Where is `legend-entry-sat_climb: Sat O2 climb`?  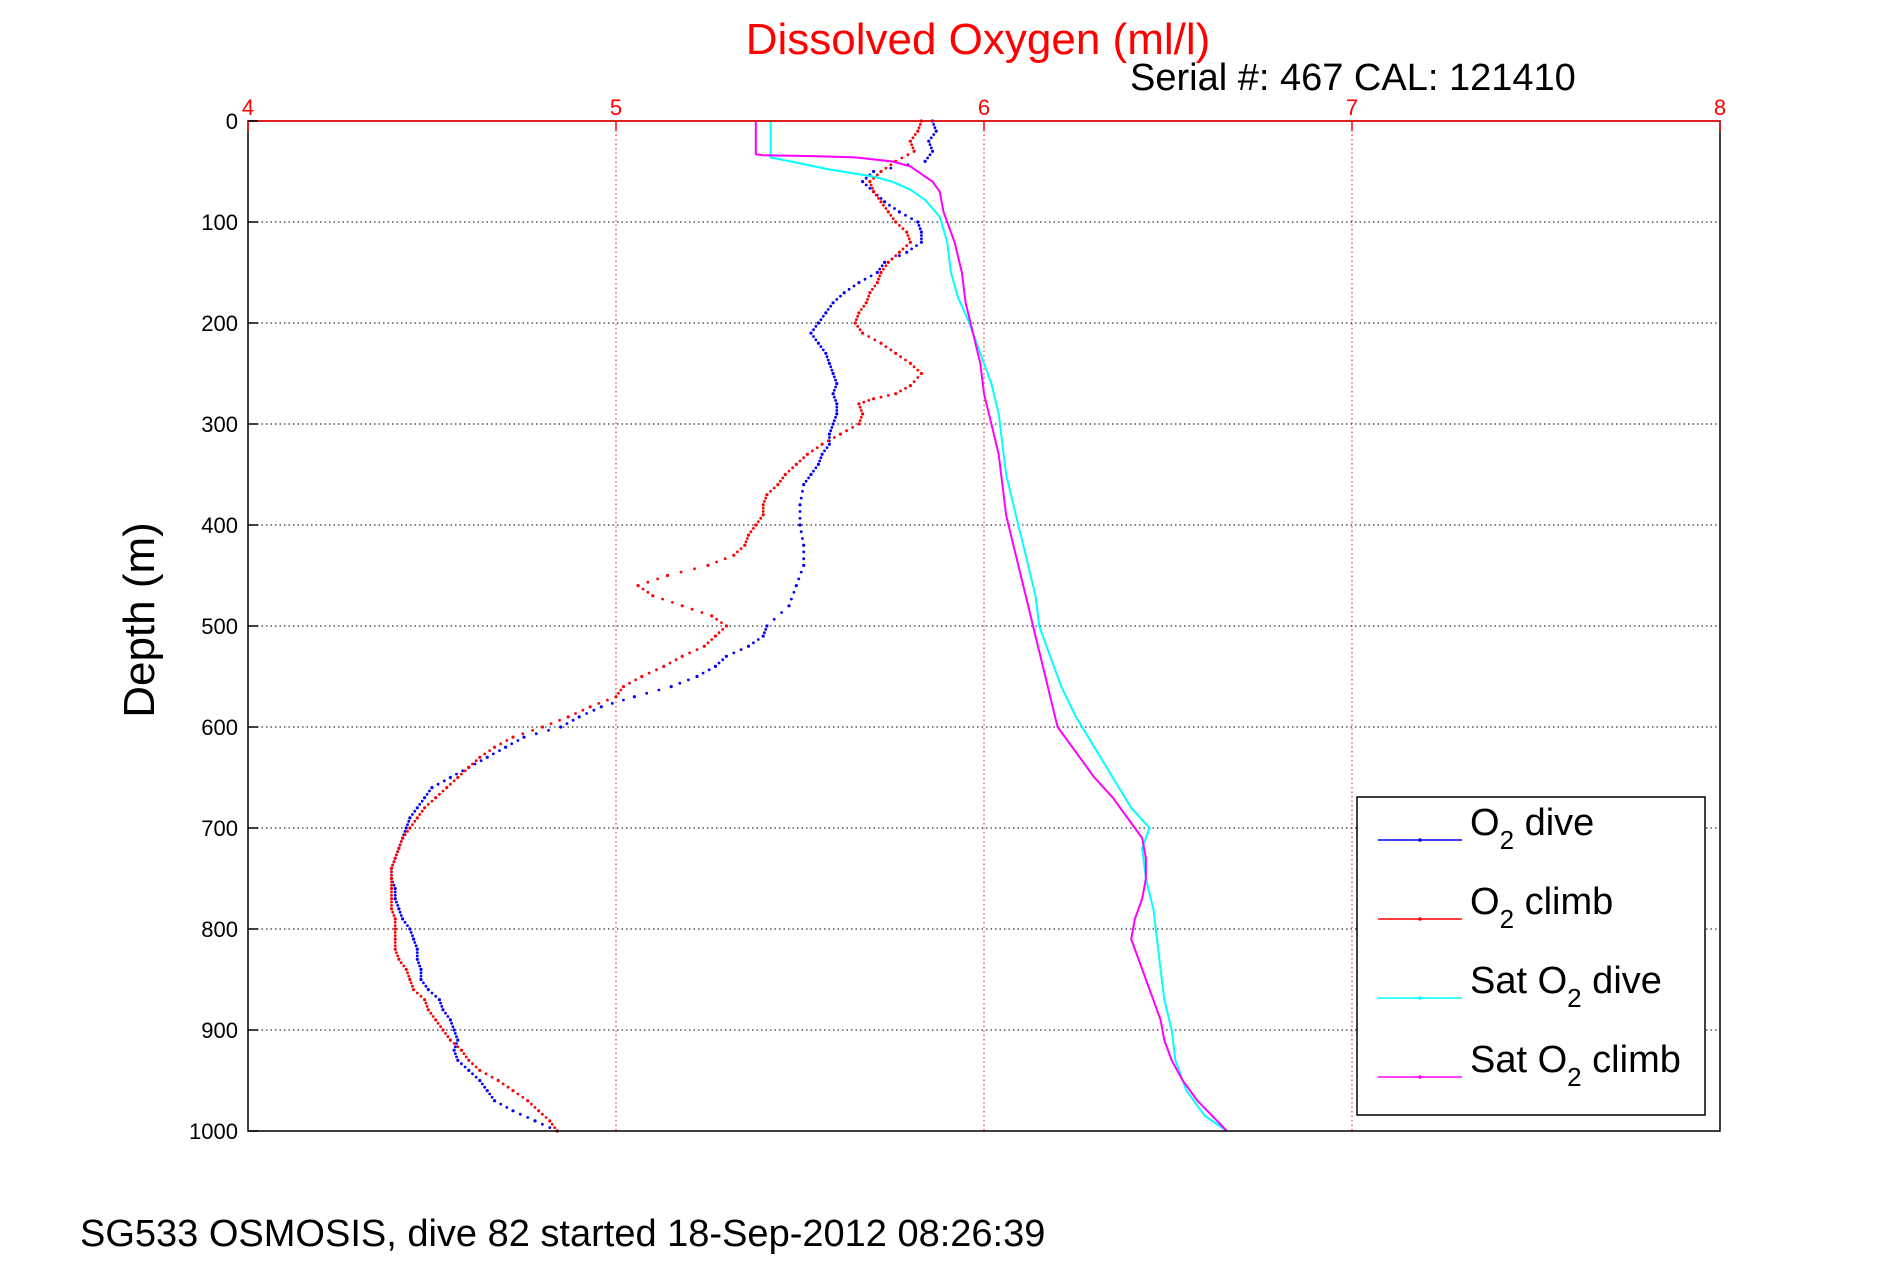 legend-entry-sat_climb: Sat O2 climb is located at coordinates (1529, 1065).